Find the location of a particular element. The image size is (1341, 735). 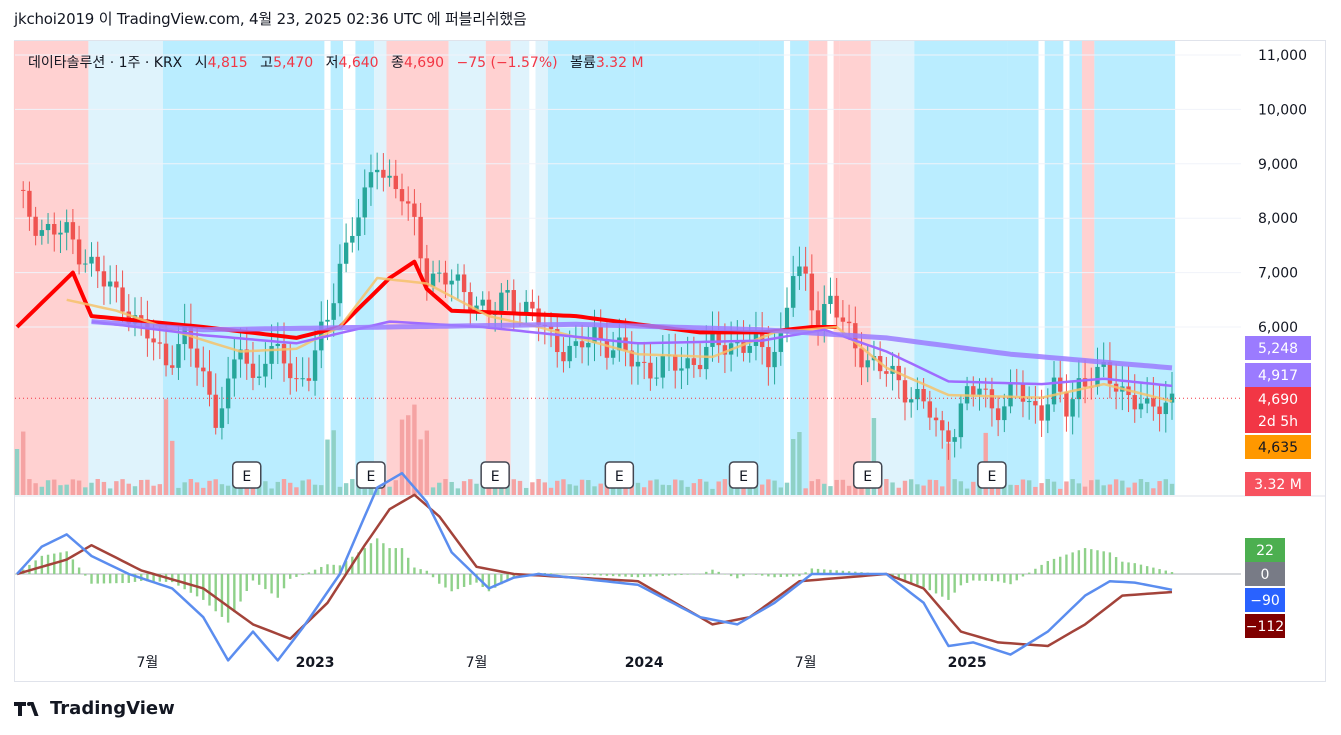

earnings-marker-label: E is located at coordinates (371, 477).